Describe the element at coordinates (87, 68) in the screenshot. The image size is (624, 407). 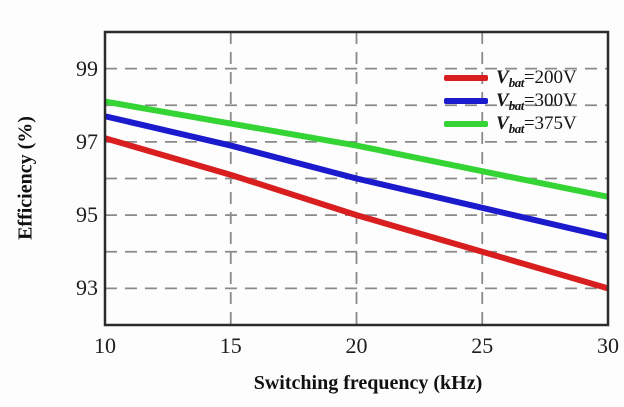
I see `y-tick-label-99: 99` at that location.